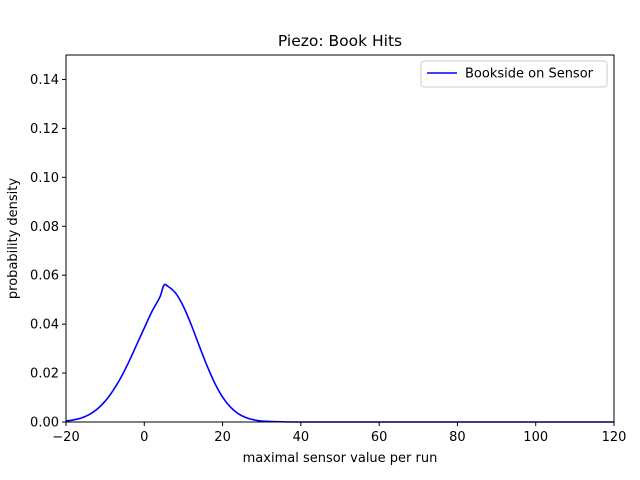  What do you see at coordinates (44, 374) in the screenshot?
I see `y-tick-label: 0.02` at bounding box center [44, 374].